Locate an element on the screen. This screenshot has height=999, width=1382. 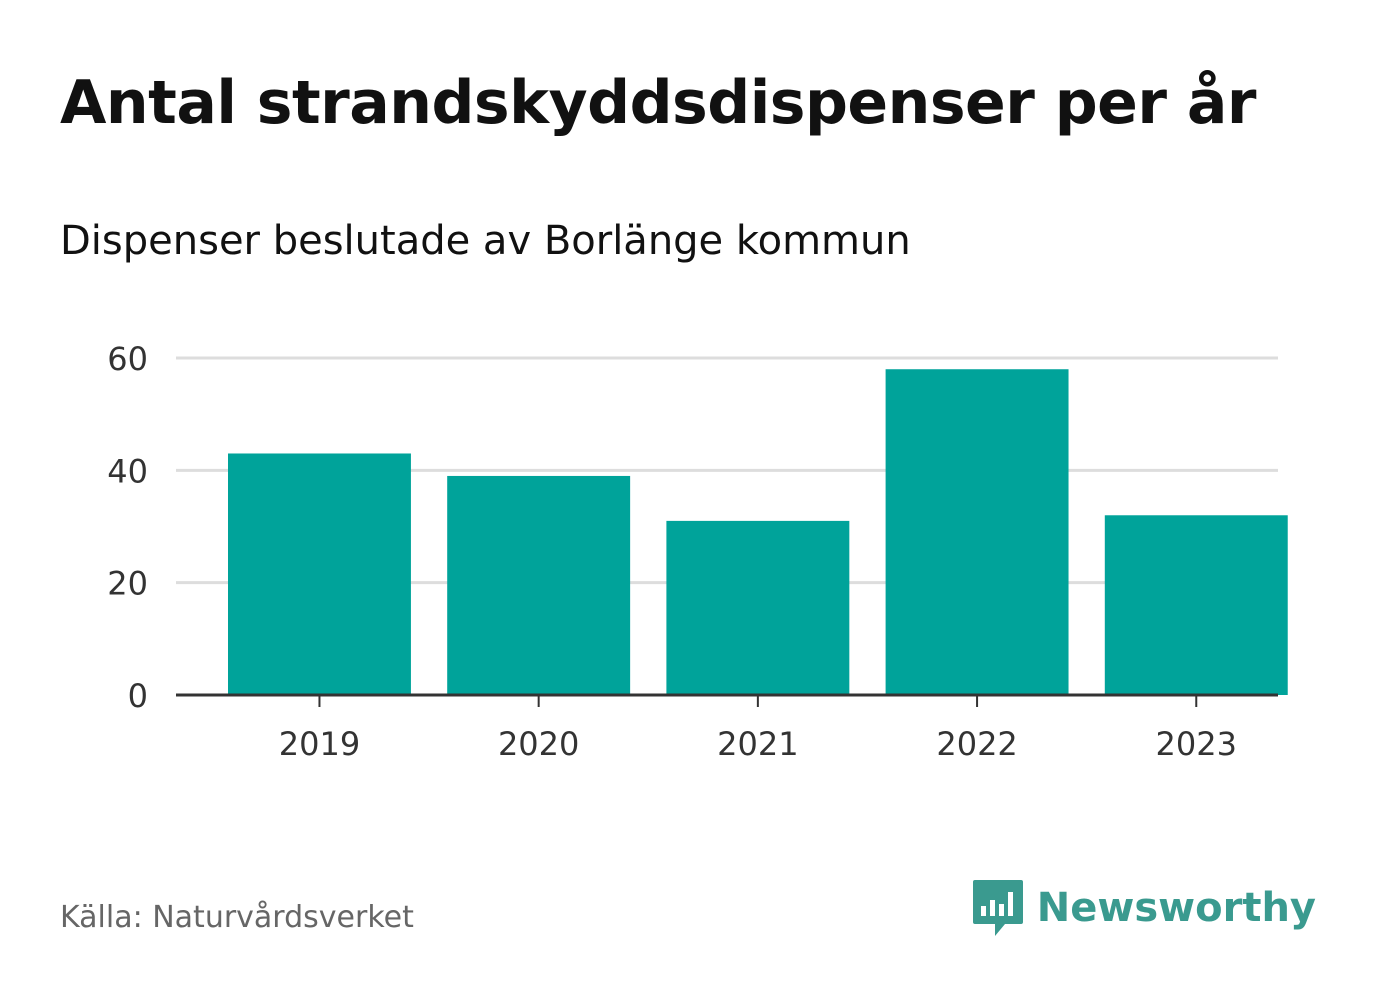
y-tick-label: 0 is located at coordinates (138, 696).